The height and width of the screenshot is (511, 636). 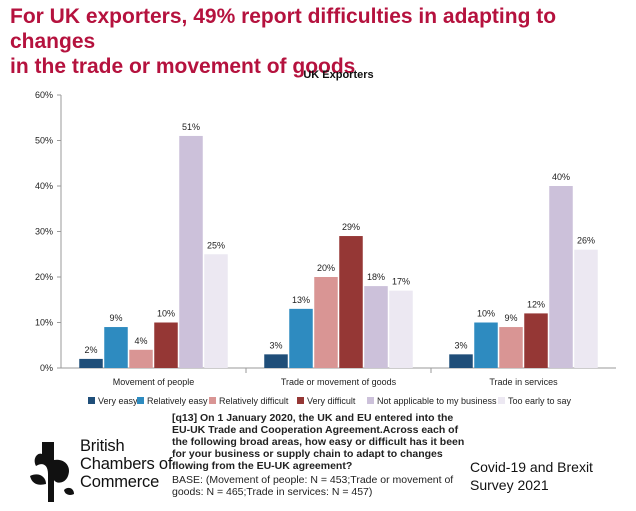 What do you see at coordinates (216, 245) in the screenshot?
I see `data-label: 25%` at bounding box center [216, 245].